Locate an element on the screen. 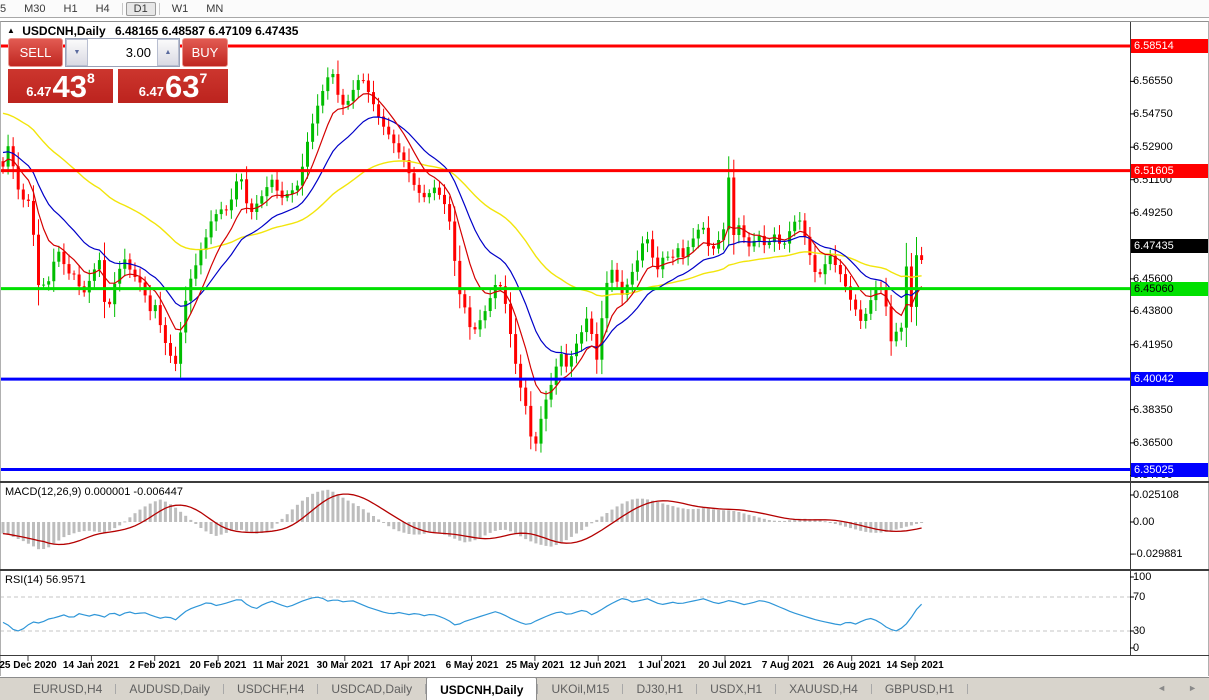 This screenshot has height=700, width=1209. date-label: 6 May 2021 is located at coordinates (472, 665).